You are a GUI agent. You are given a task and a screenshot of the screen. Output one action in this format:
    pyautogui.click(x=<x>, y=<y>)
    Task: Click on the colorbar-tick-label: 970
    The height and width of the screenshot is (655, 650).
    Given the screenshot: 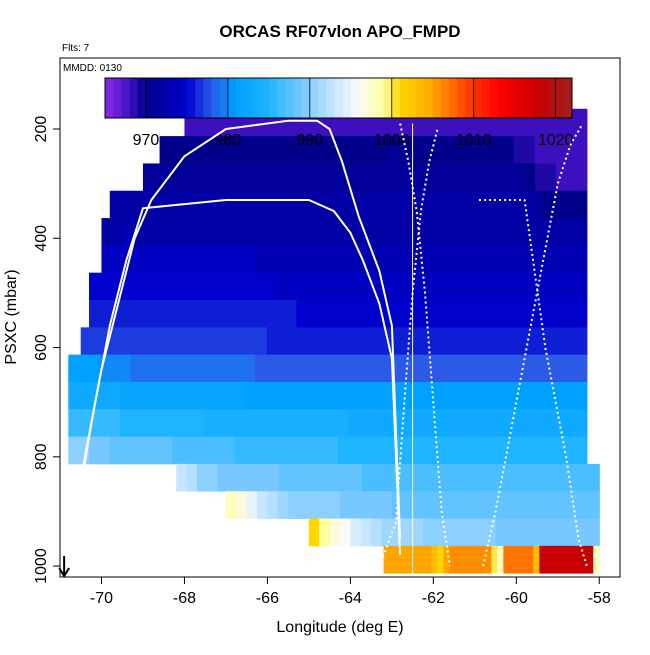 What is the action you would take?
    pyautogui.click(x=146, y=140)
    